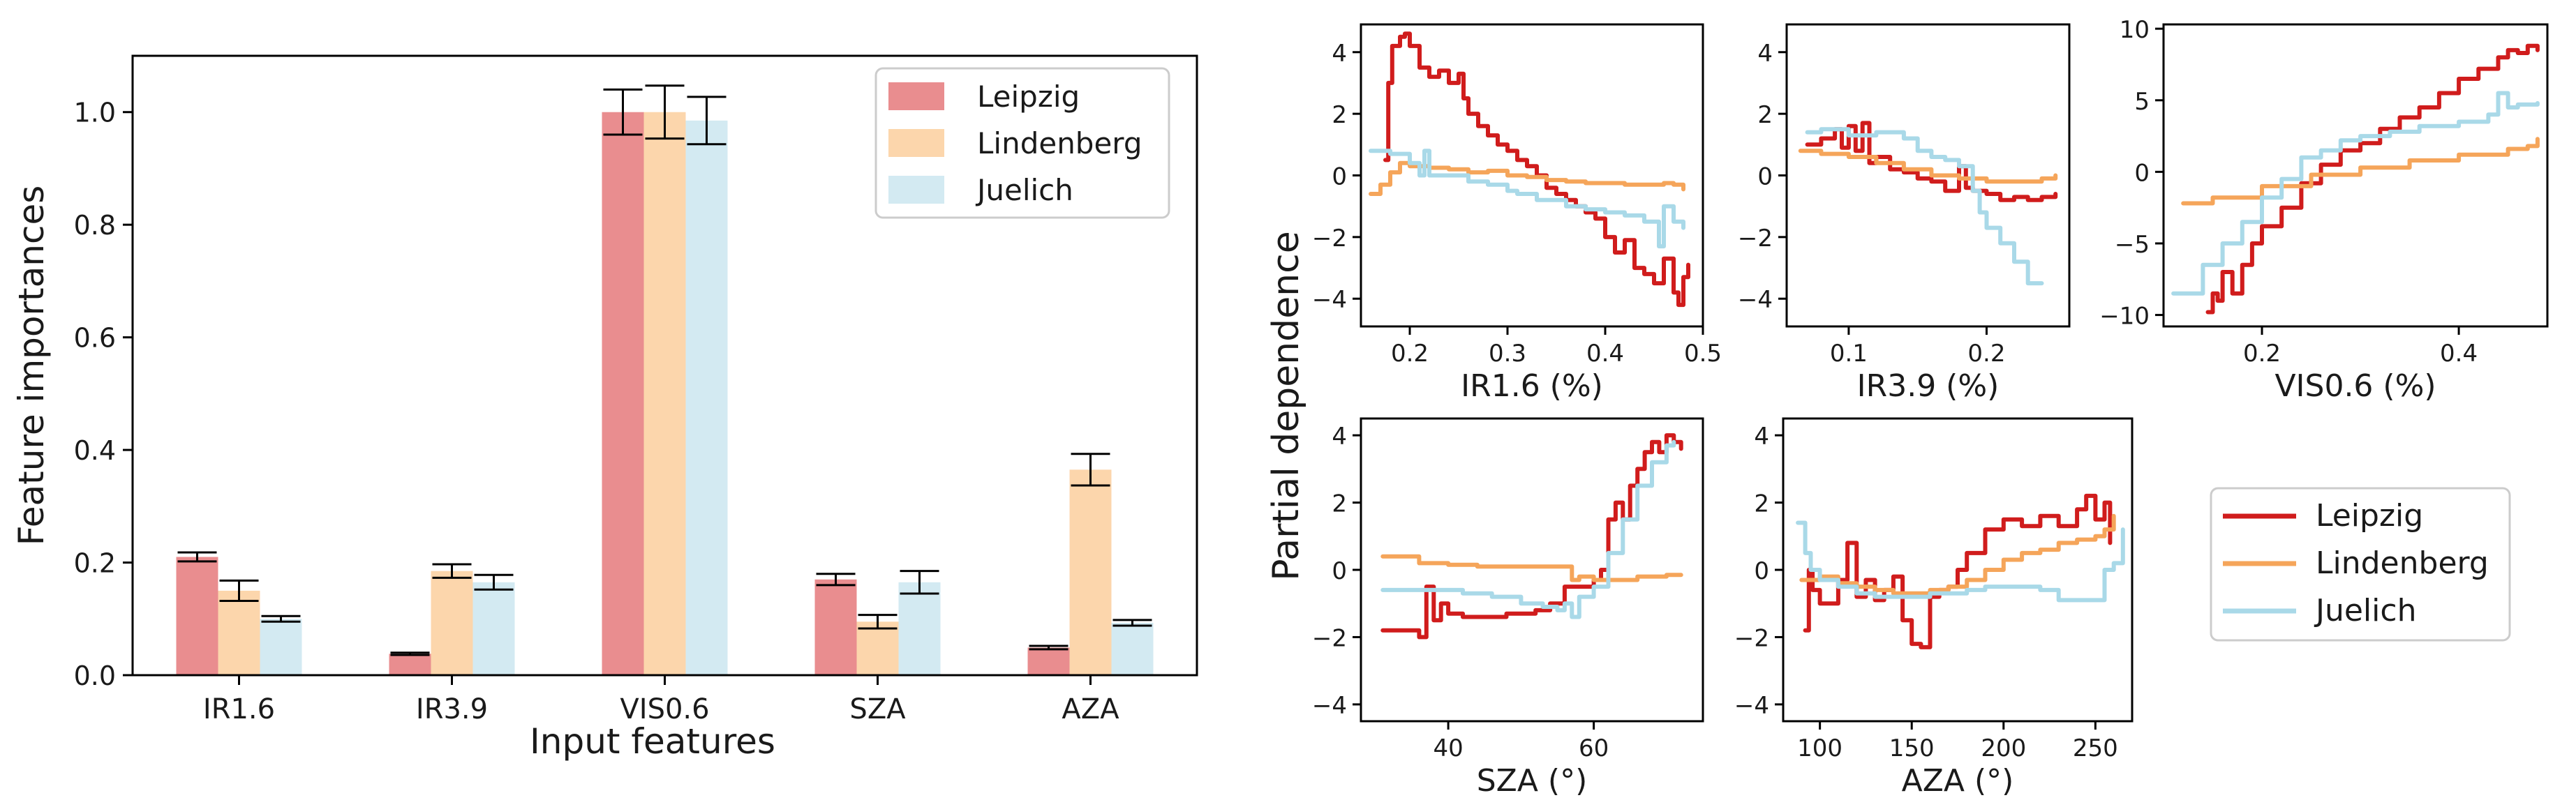 The width and height of the screenshot is (2576, 807). What do you see at coordinates (916, 96) in the screenshot?
I see `legend-swatch-leipzig` at bounding box center [916, 96].